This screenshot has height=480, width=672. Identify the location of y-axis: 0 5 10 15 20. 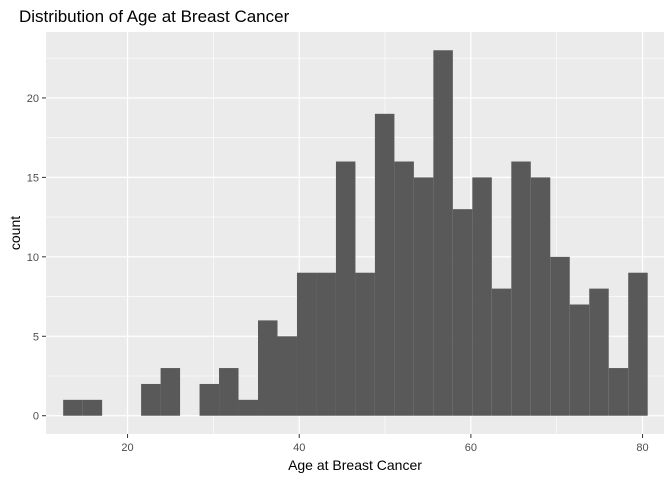
(36, 258).